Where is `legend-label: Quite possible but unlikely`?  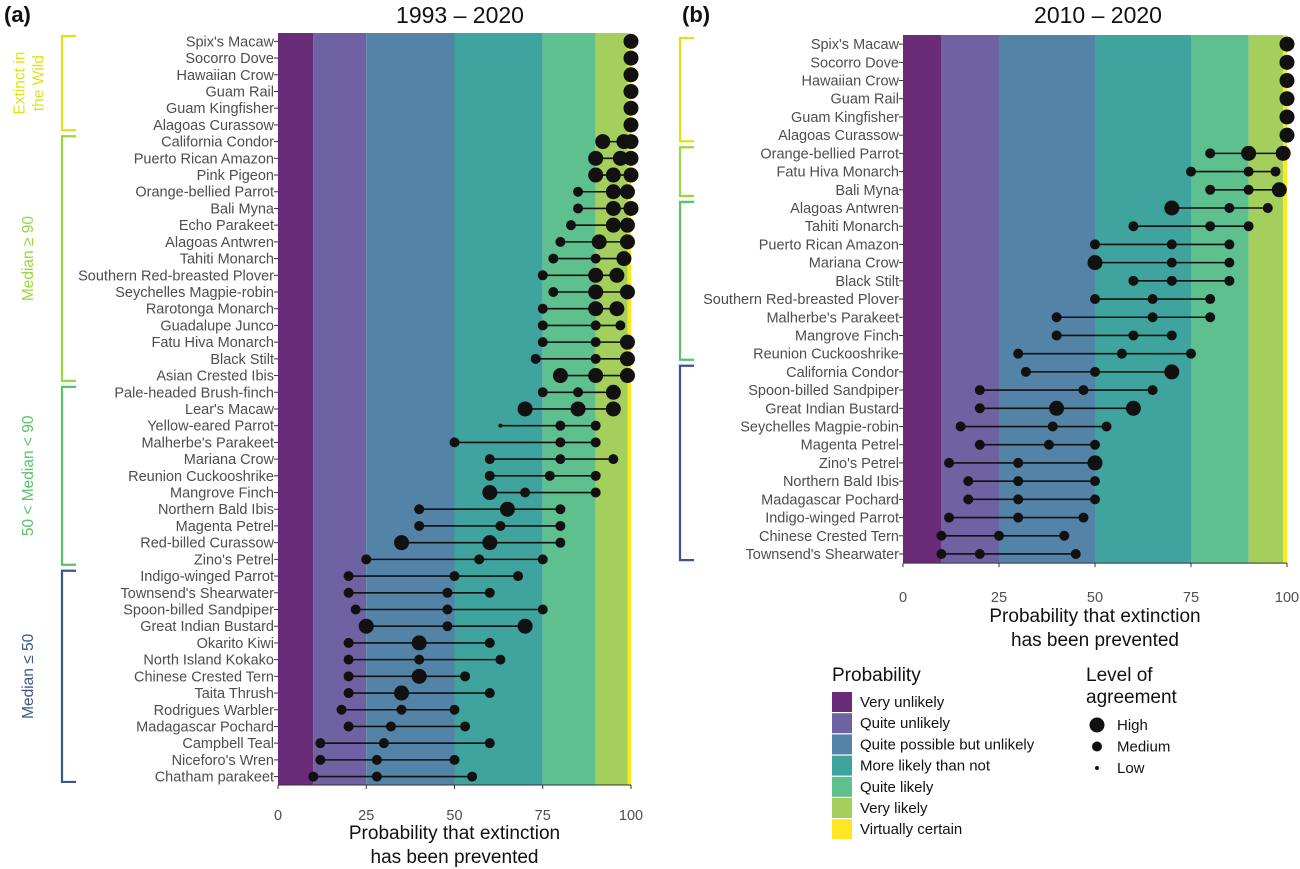 legend-label: Quite possible but unlikely is located at coordinates (947, 744).